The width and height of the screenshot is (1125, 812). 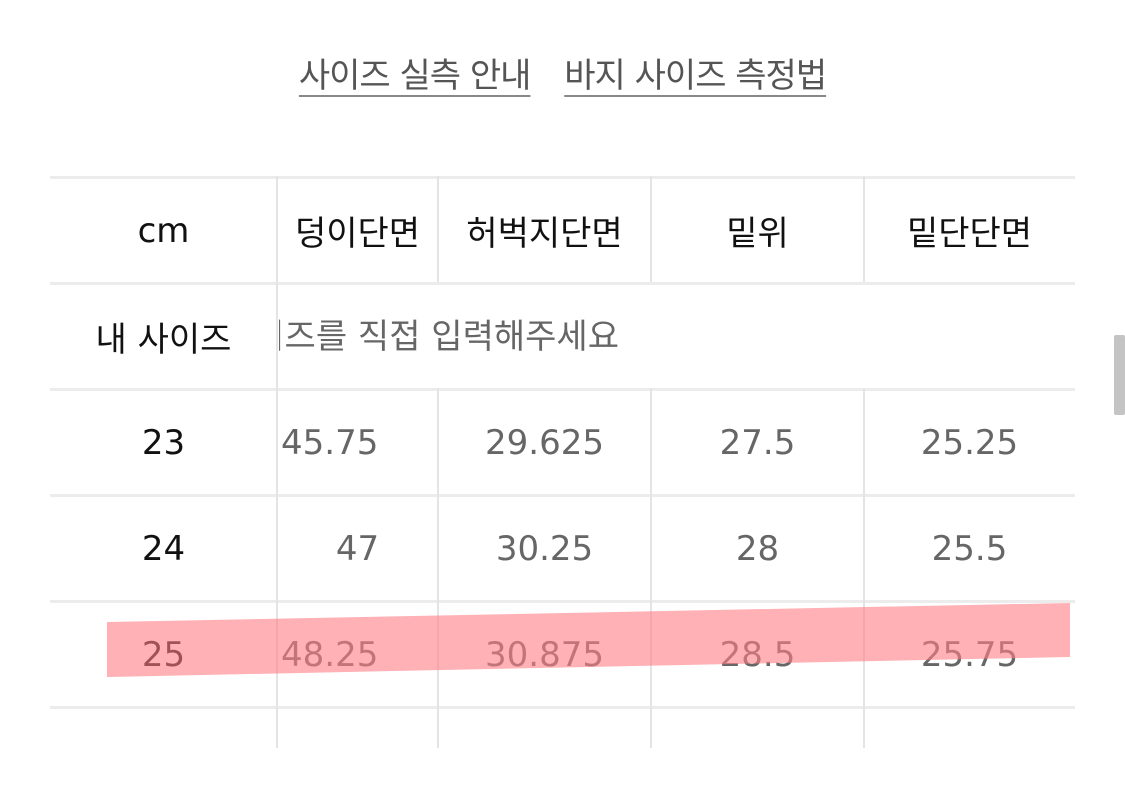 I want to click on size-cell: 24, so click(x=163, y=548).